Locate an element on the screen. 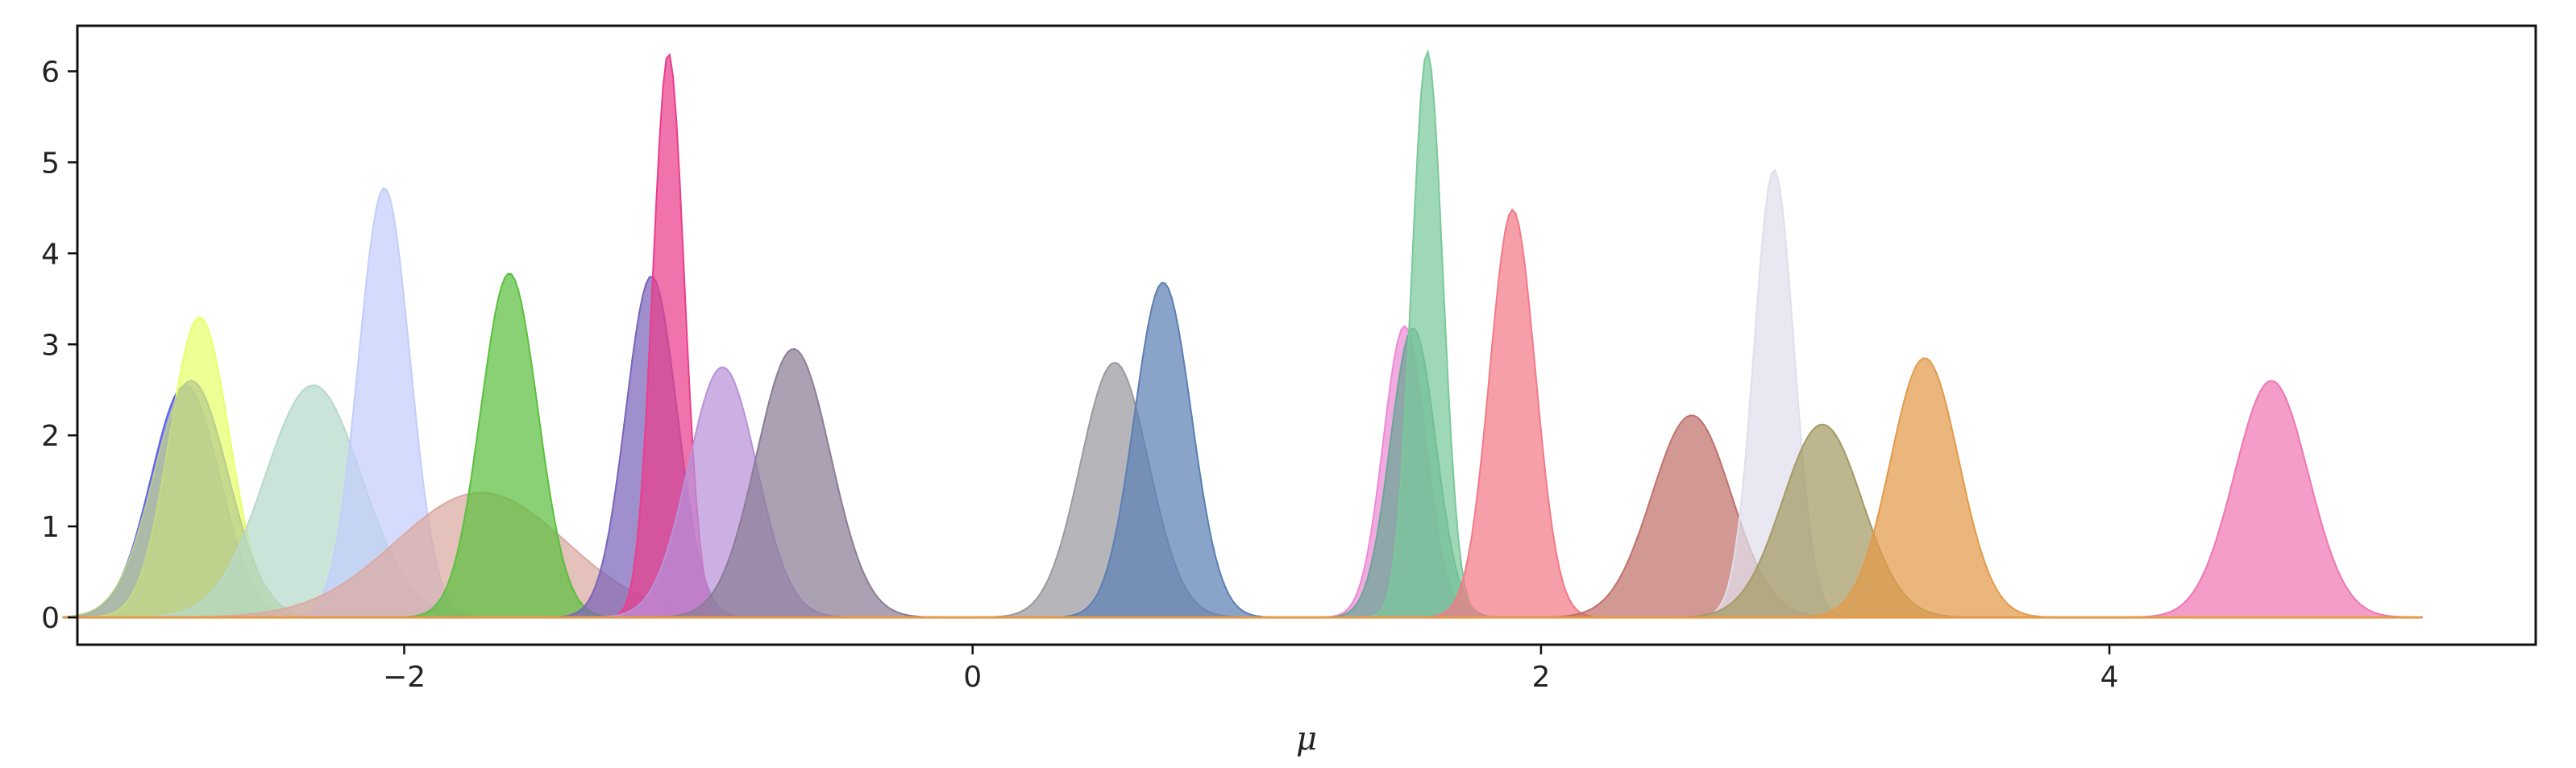 This screenshot has height=768, width=2576. y-axis: 0 1 2 3 4 5 6 is located at coordinates (59, 346).